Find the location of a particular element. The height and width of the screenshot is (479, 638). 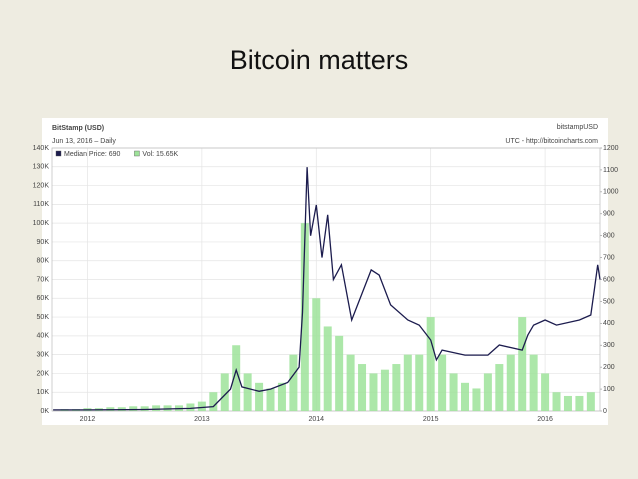

chart-annotation: UTC - http://bitcoincharts.com is located at coordinates (551, 141).